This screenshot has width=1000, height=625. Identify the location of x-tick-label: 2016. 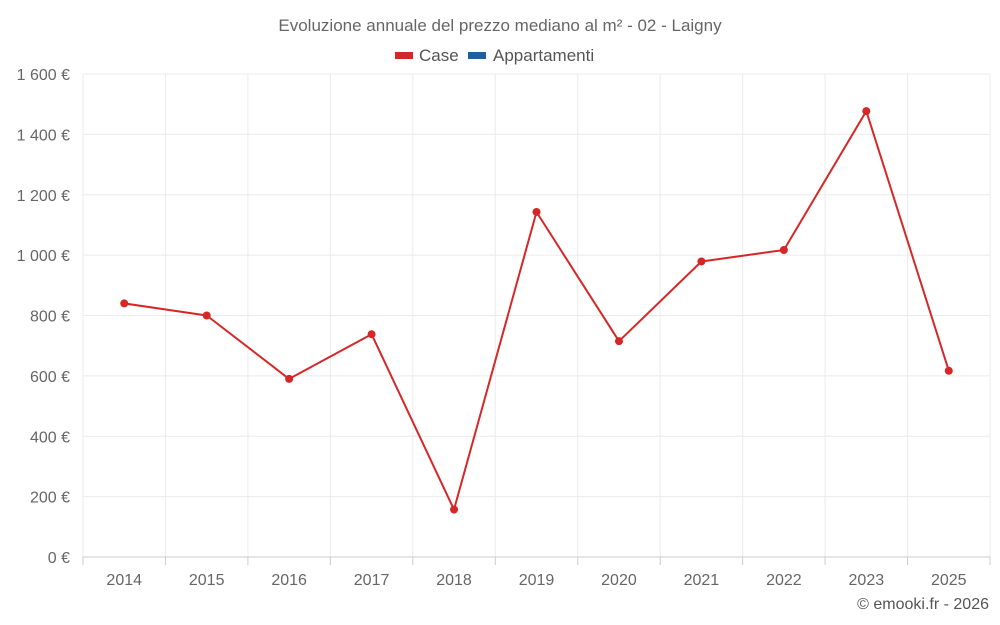
(289, 580).